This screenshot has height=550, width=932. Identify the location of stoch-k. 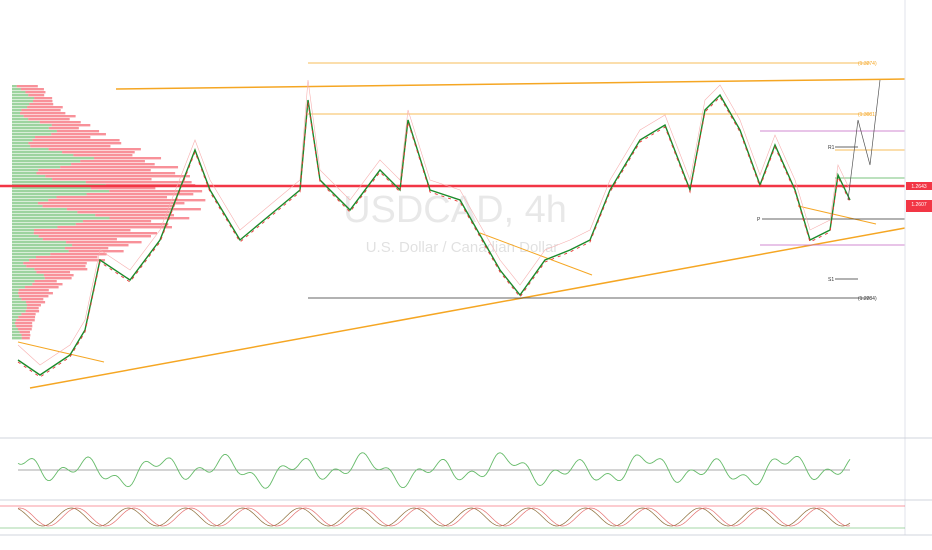
(434, 517).